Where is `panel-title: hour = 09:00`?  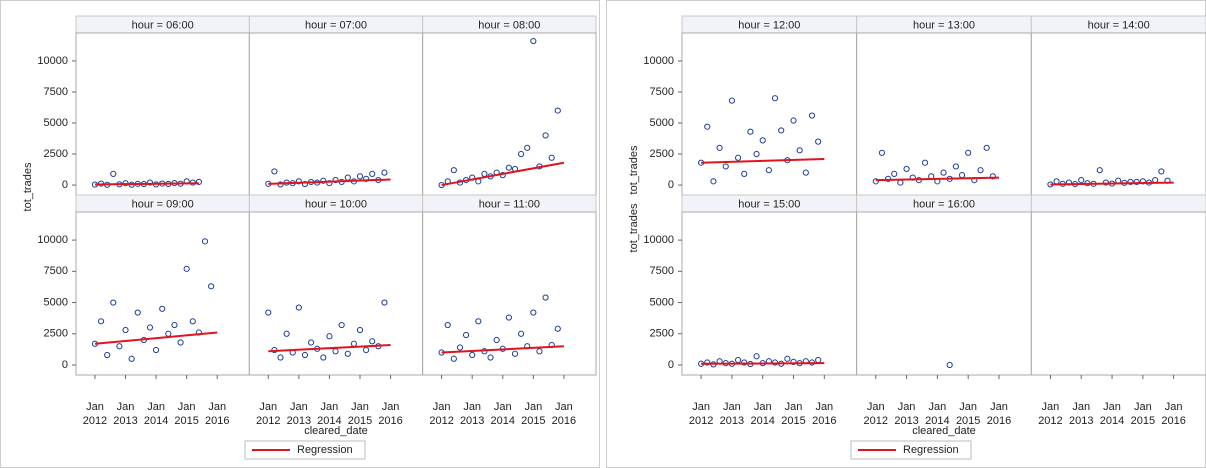
panel-title: hour = 09:00 is located at coordinates (163, 204).